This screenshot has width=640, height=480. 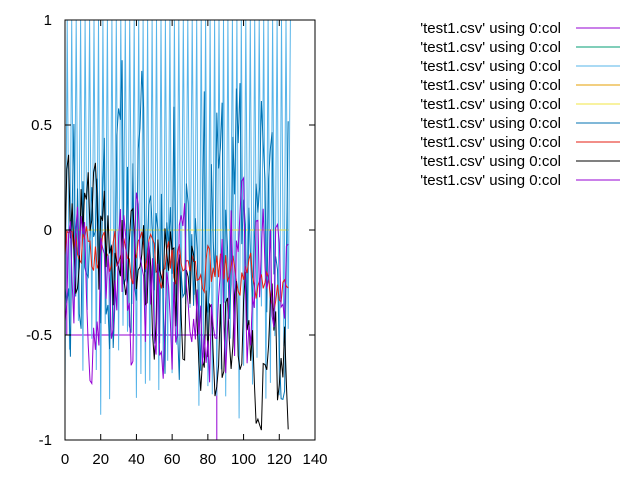 What do you see at coordinates (490, 161) in the screenshot?
I see `legend-label-8: 'test1.csv' using 0:col` at bounding box center [490, 161].